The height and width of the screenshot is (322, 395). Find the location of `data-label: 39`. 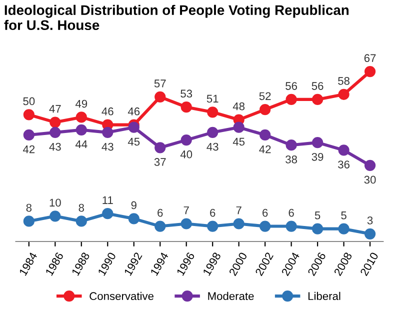

data-label: 39 is located at coordinates (318, 156).